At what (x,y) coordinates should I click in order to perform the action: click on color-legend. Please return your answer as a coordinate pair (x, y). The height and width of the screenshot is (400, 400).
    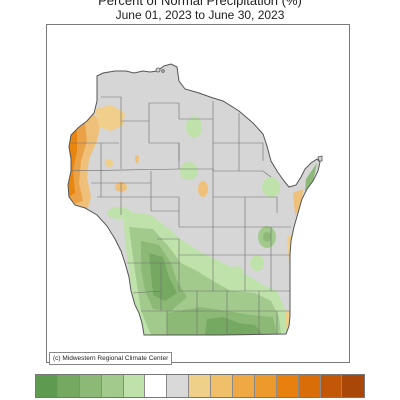
    Looking at the image, I should click on (200, 386).